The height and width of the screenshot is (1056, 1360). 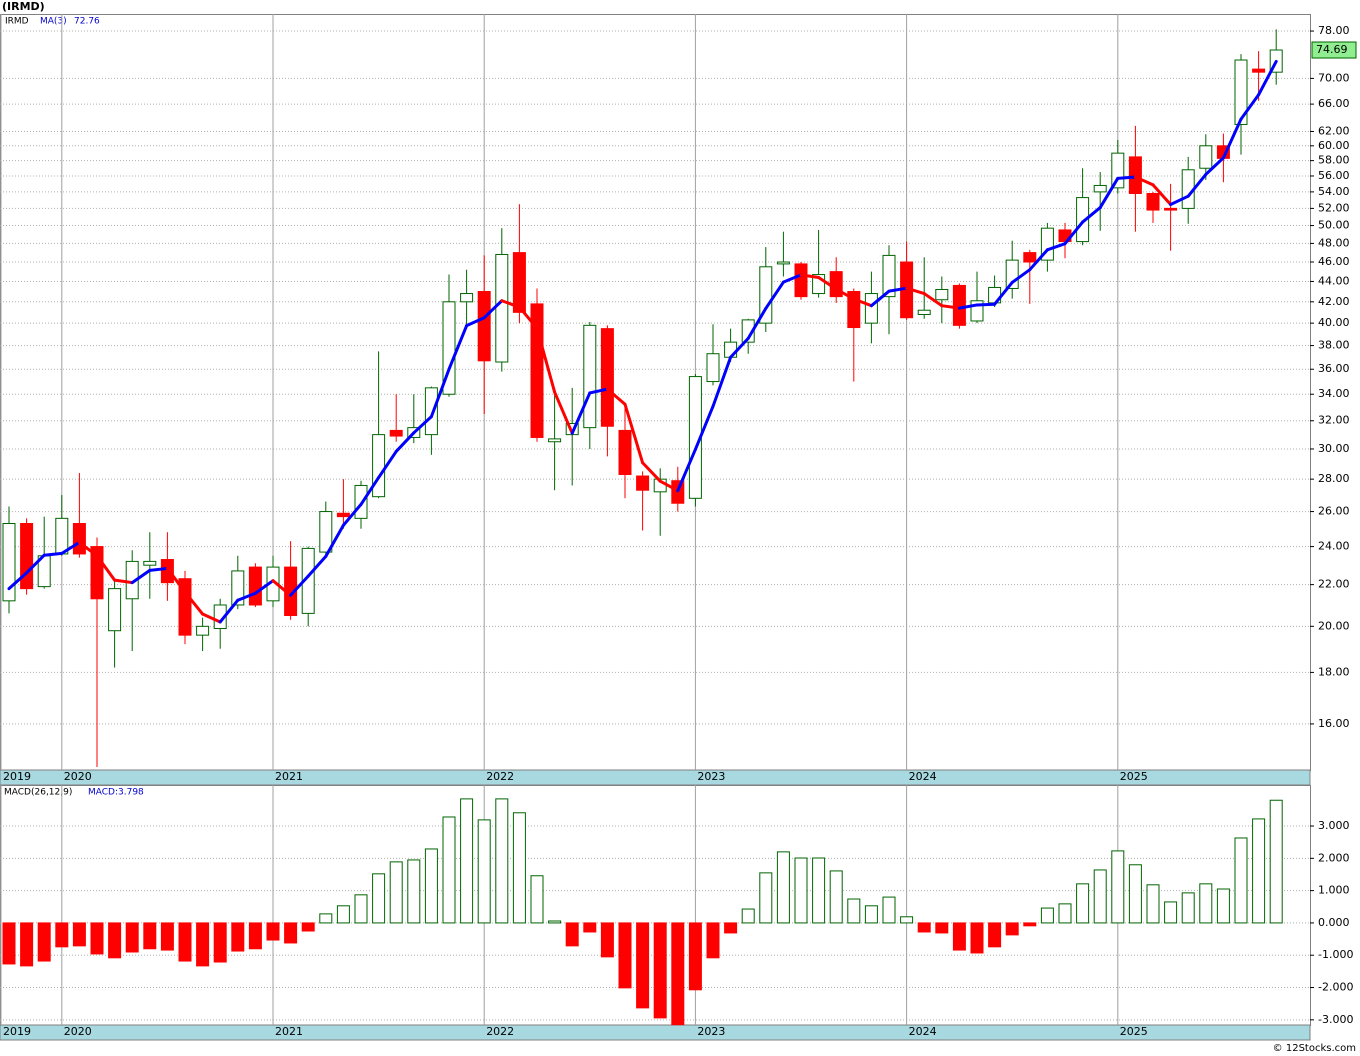 I want to click on y-tick-label: 2.000, so click(x=1334, y=857).